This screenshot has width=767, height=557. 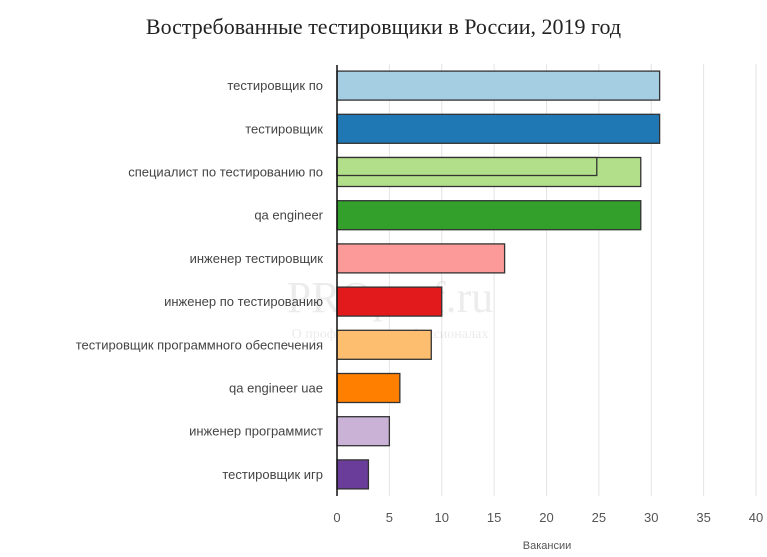 What do you see at coordinates (272, 474) in the screenshot?
I see `category-label: тестировщик игр` at bounding box center [272, 474].